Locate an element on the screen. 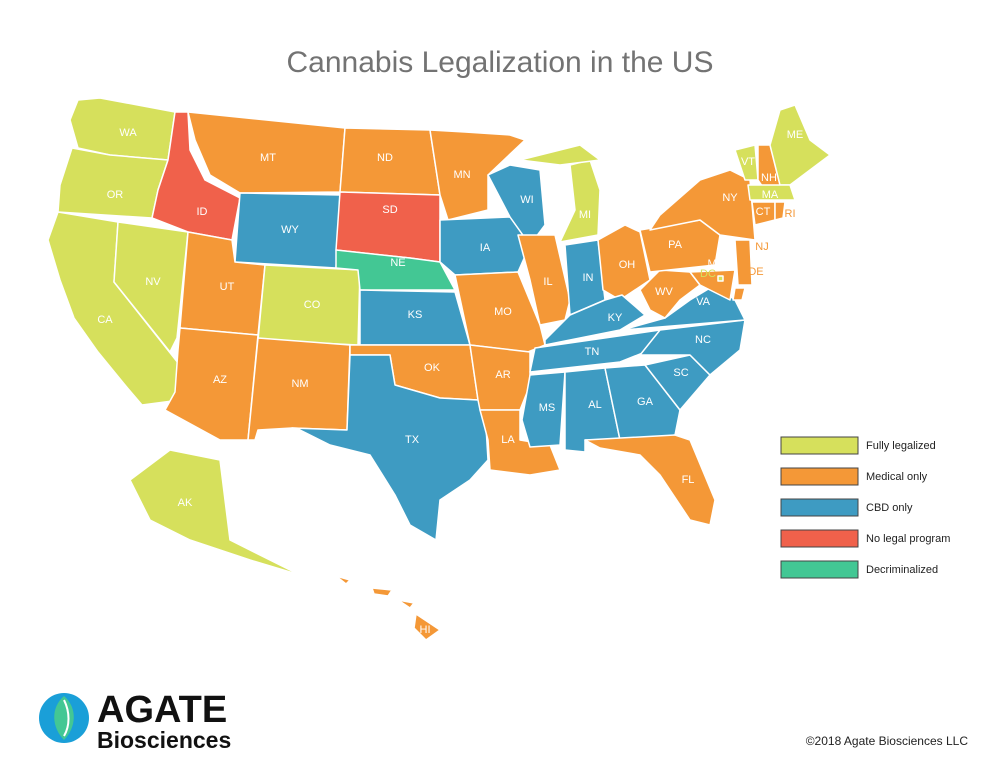 The image size is (1000, 768). state-label: MI is located at coordinates (585, 215).